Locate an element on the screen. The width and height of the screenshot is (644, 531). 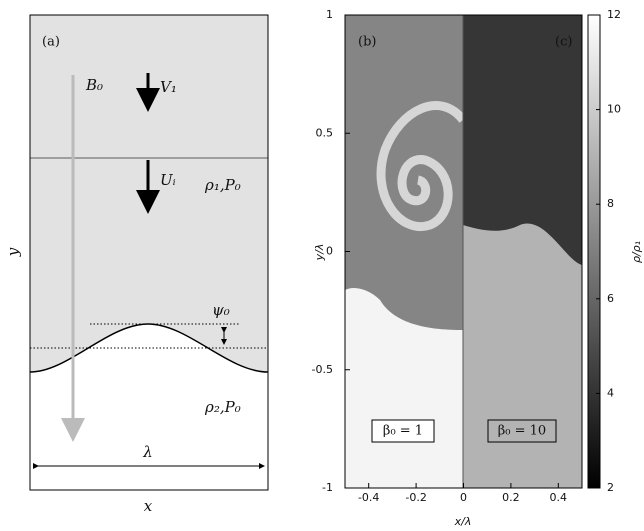
y-axis-label: y/λ is located at coordinates (319, 253).